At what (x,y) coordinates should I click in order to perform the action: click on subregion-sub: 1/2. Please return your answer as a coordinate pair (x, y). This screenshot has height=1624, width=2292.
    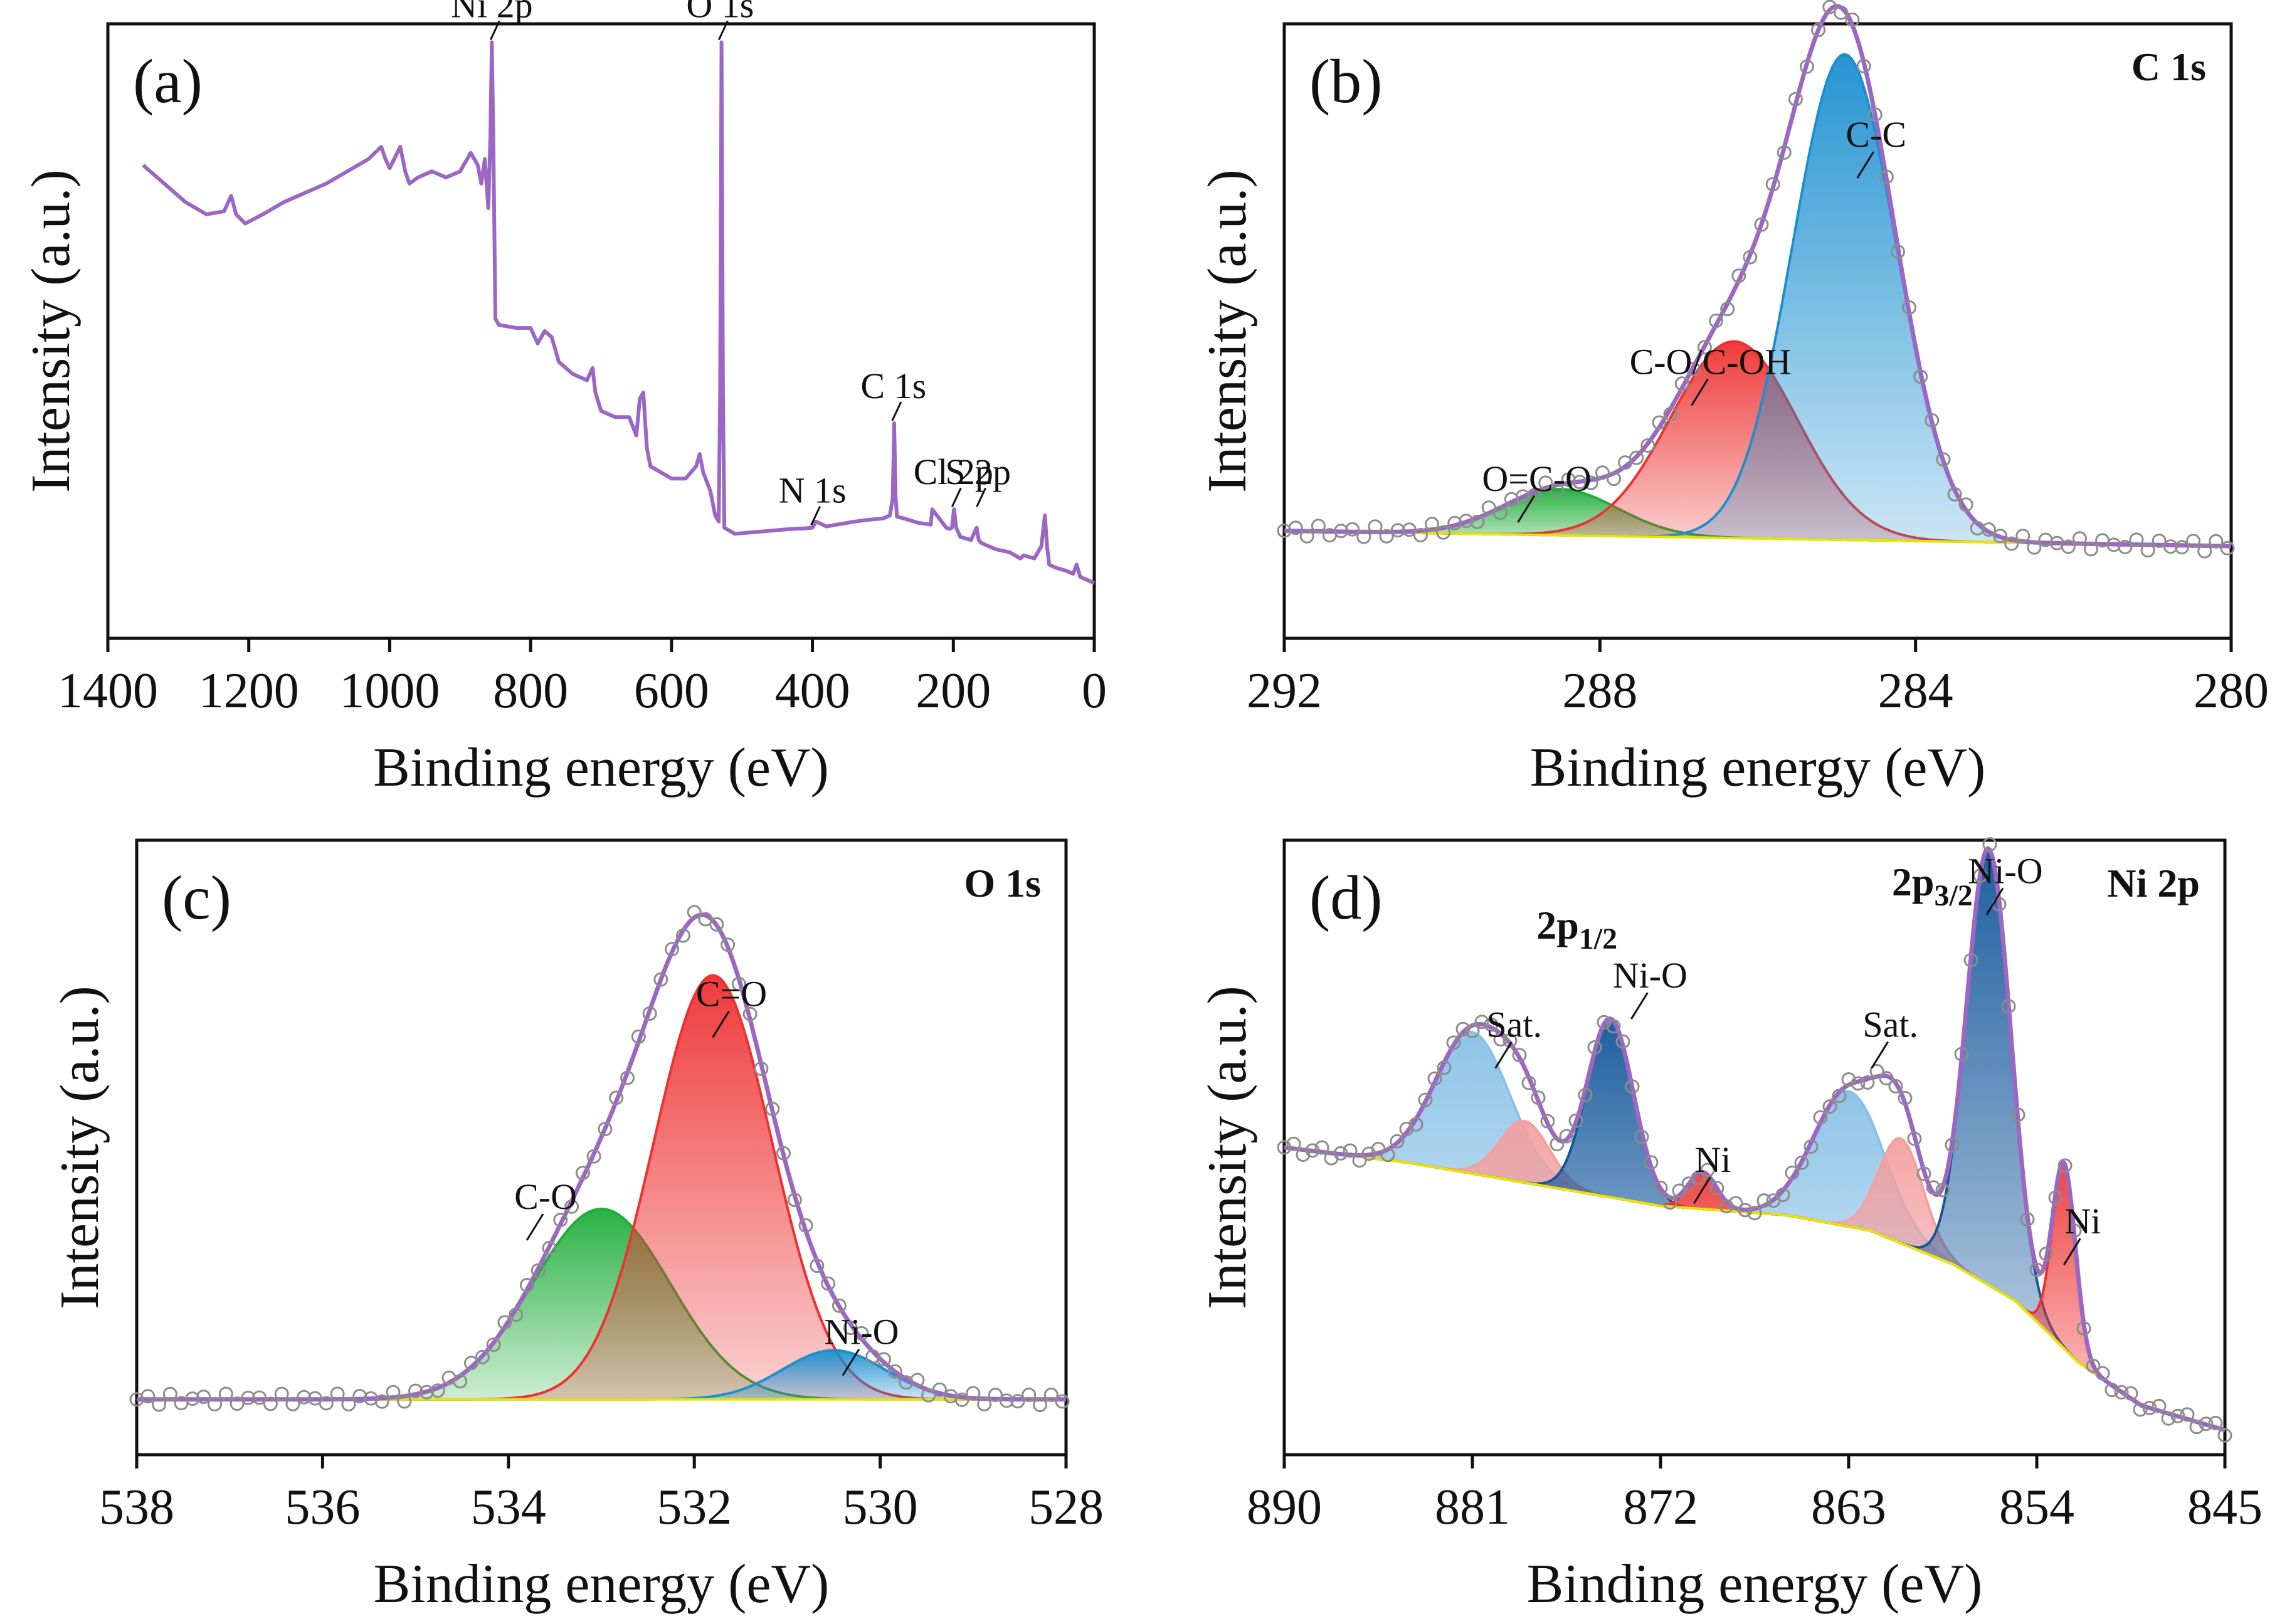
    Looking at the image, I should click on (1598, 939).